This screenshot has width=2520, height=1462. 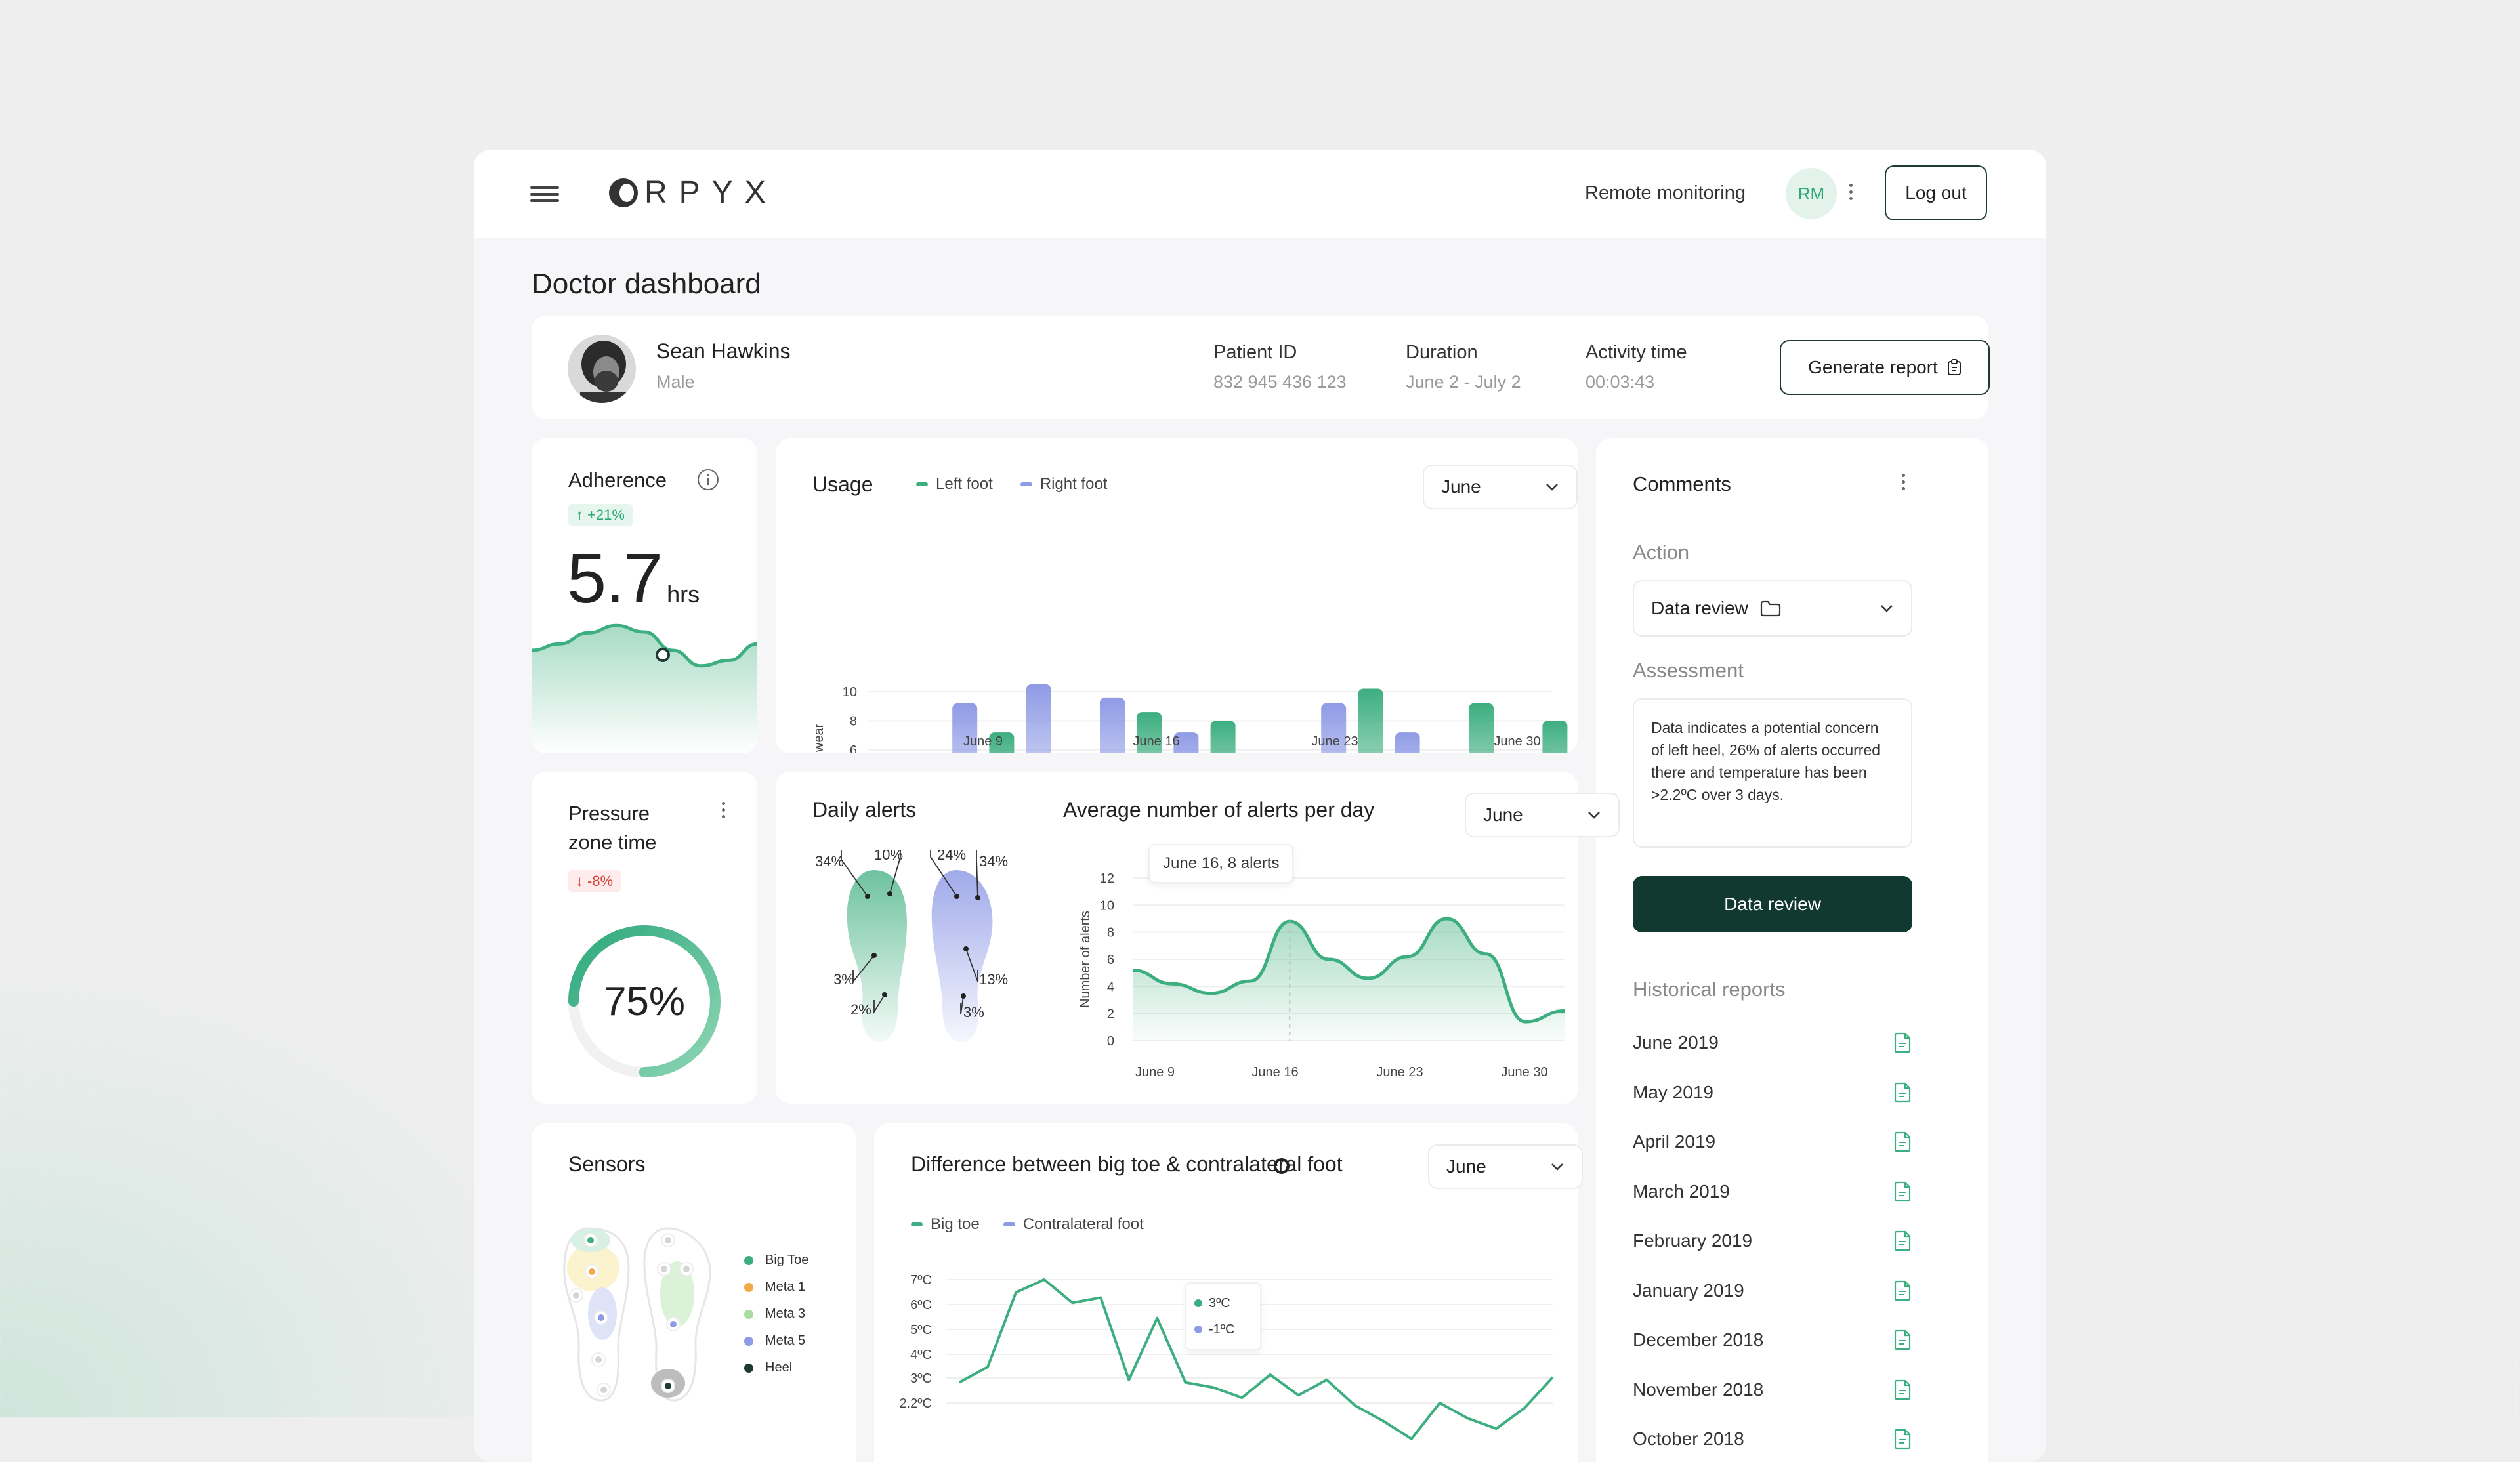 What do you see at coordinates (1542, 815) in the screenshot?
I see `alerts-month-select: June` at bounding box center [1542, 815].